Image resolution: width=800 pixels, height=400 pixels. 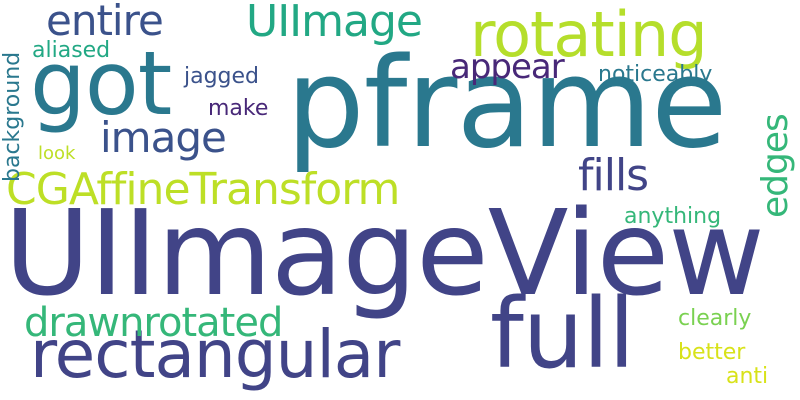 I want to click on word-got: got, so click(x=101, y=83).